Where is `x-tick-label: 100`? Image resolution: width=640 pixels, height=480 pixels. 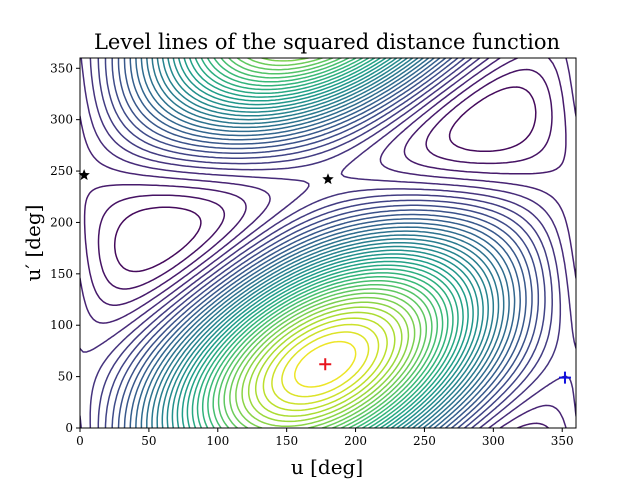
x-tick-label: 100 is located at coordinates (217, 441).